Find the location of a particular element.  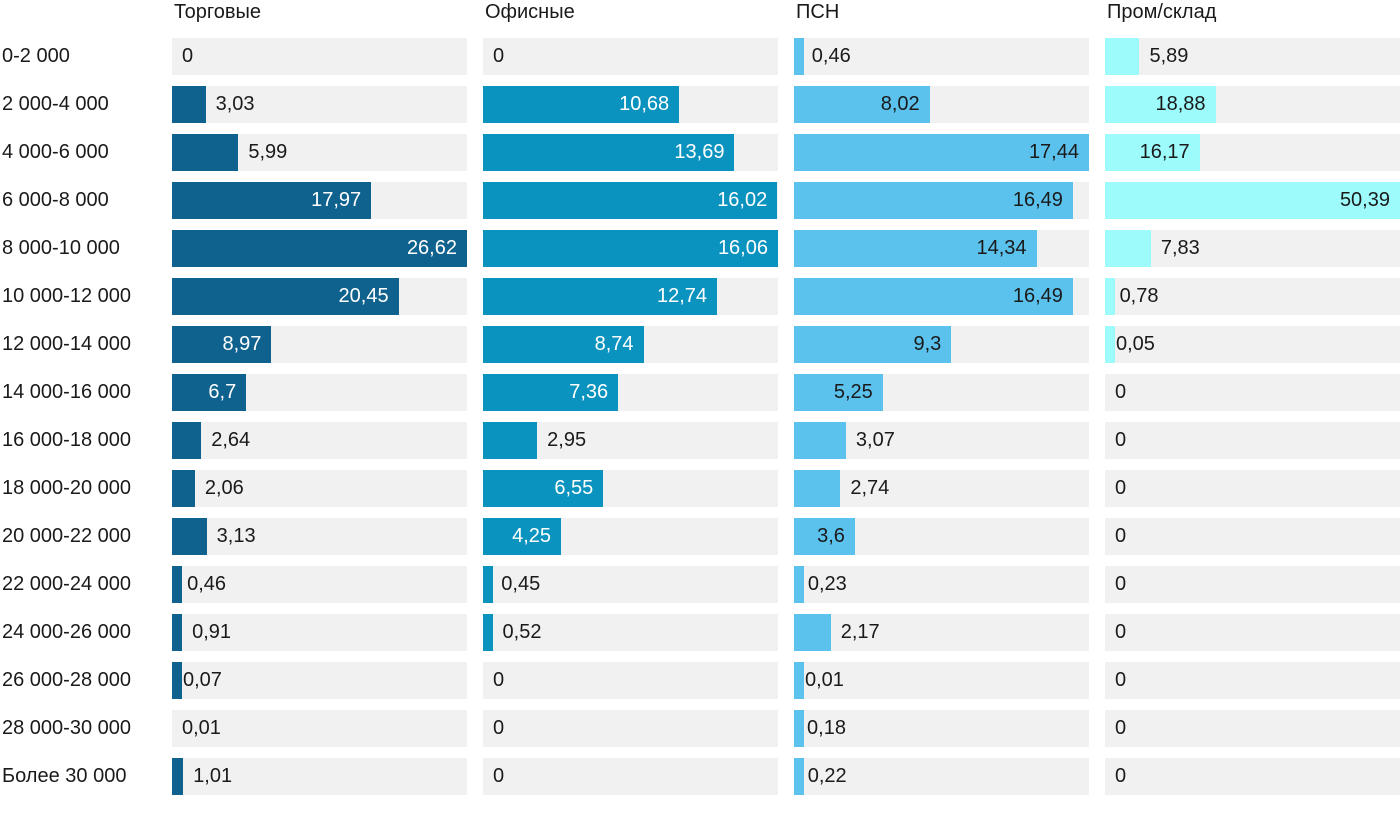

bar: 17,44 is located at coordinates (941, 152).